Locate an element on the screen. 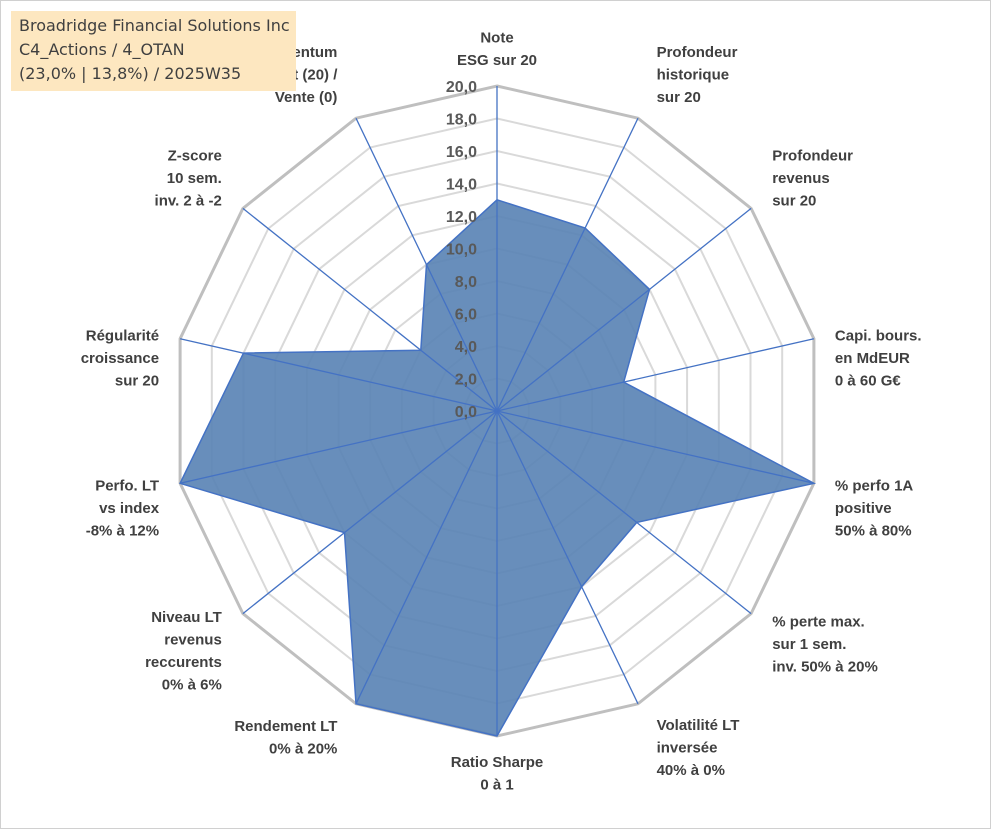 This screenshot has width=991, height=829. axis-label: % perfo 1A positive 50% à 80% is located at coordinates (874, 509).